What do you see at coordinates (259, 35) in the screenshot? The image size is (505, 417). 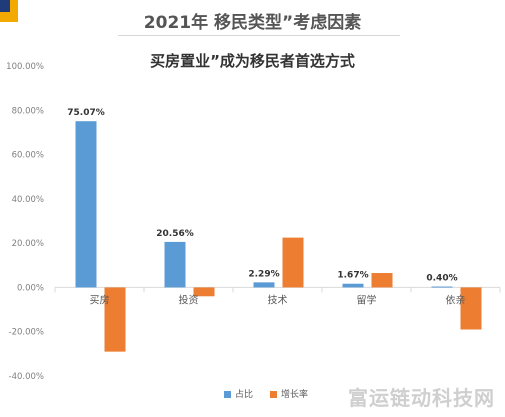 I see `title-divider` at bounding box center [259, 35].